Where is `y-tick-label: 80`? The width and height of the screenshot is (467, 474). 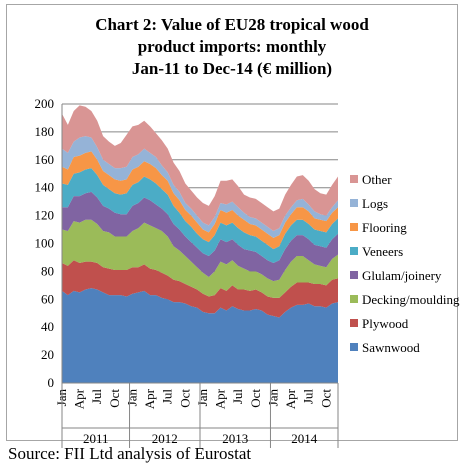 y-tick-label: 80 is located at coordinates (47, 270).